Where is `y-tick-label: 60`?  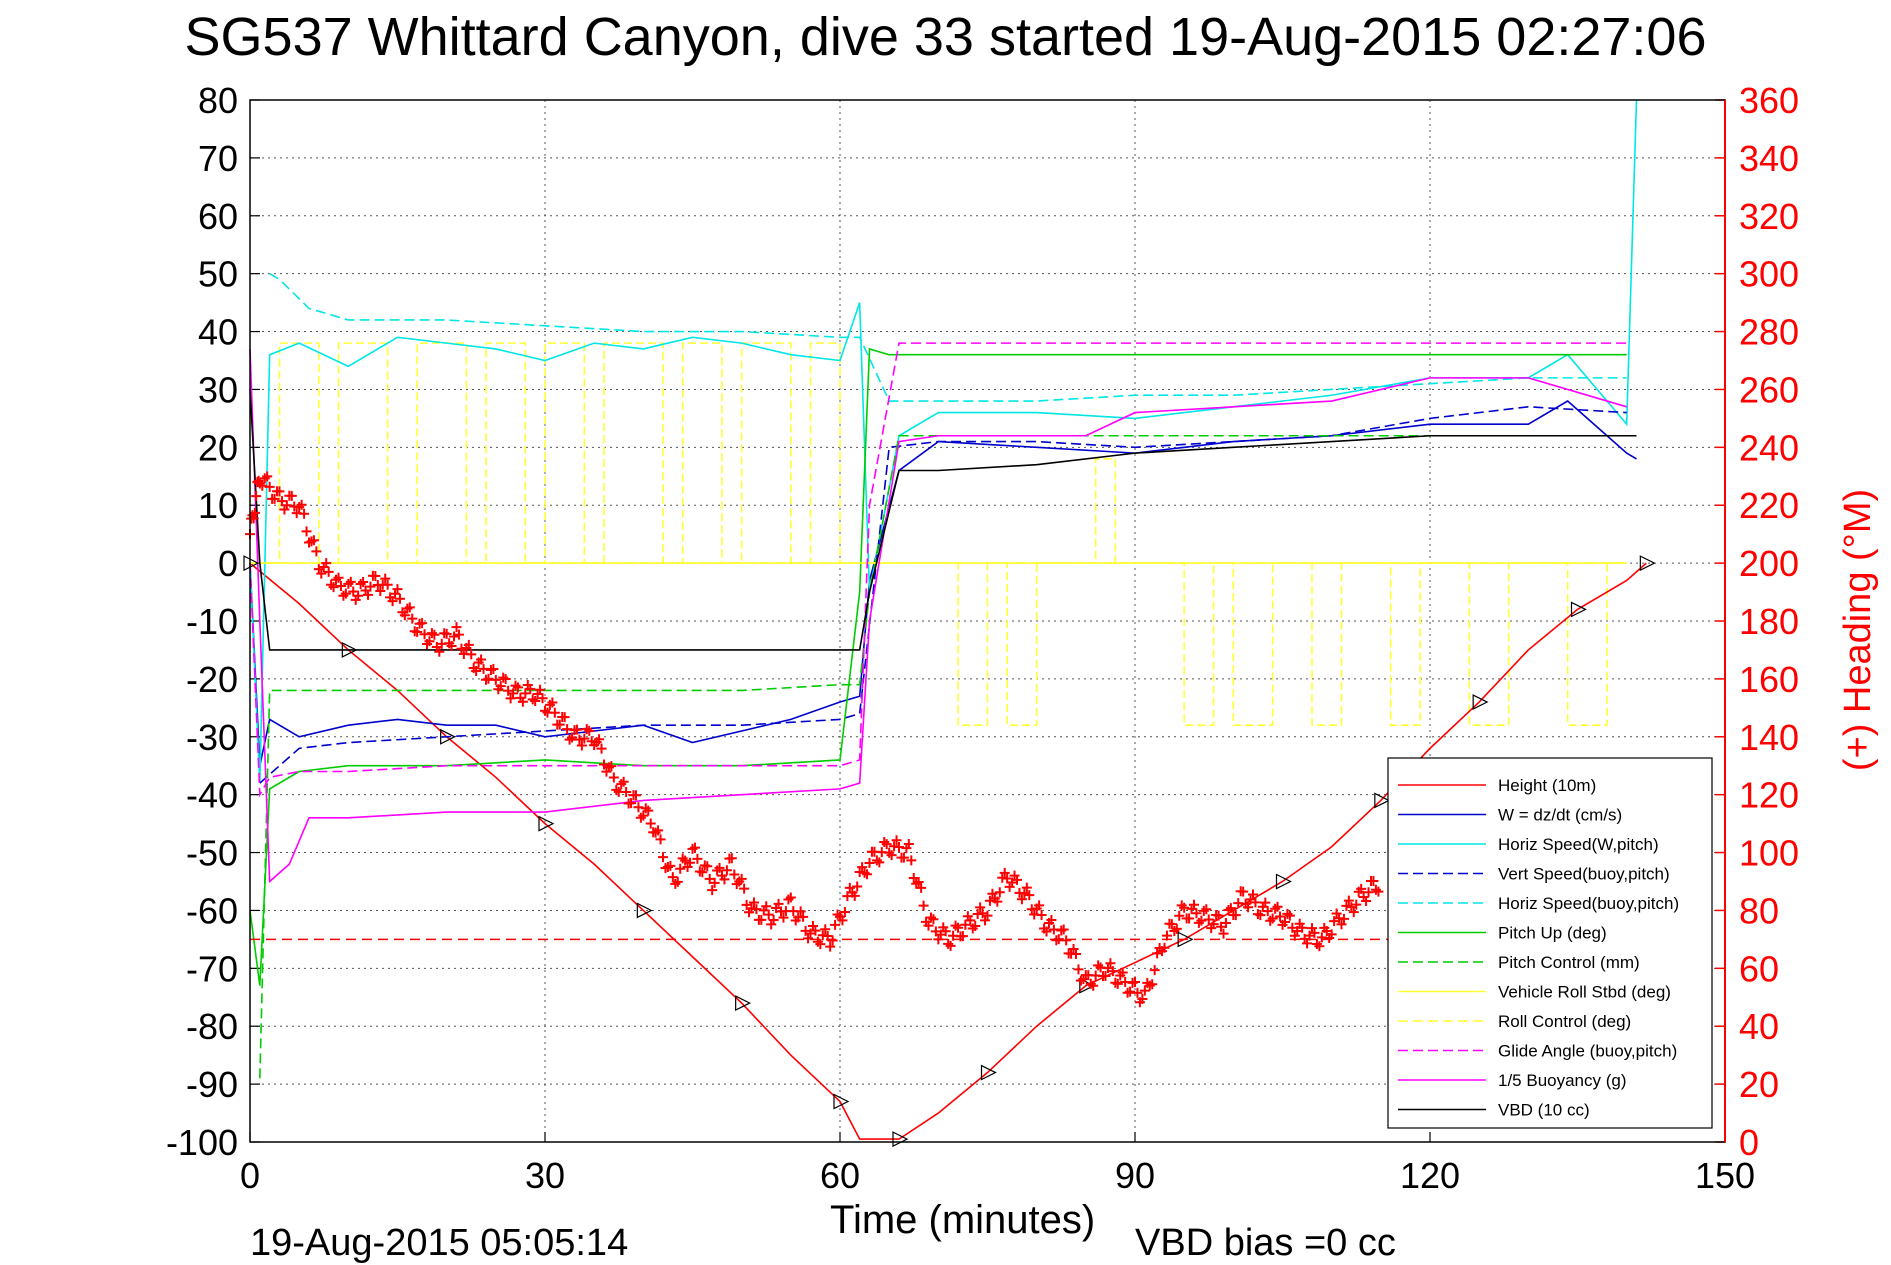
y-tick-label: 60 is located at coordinates (218, 216).